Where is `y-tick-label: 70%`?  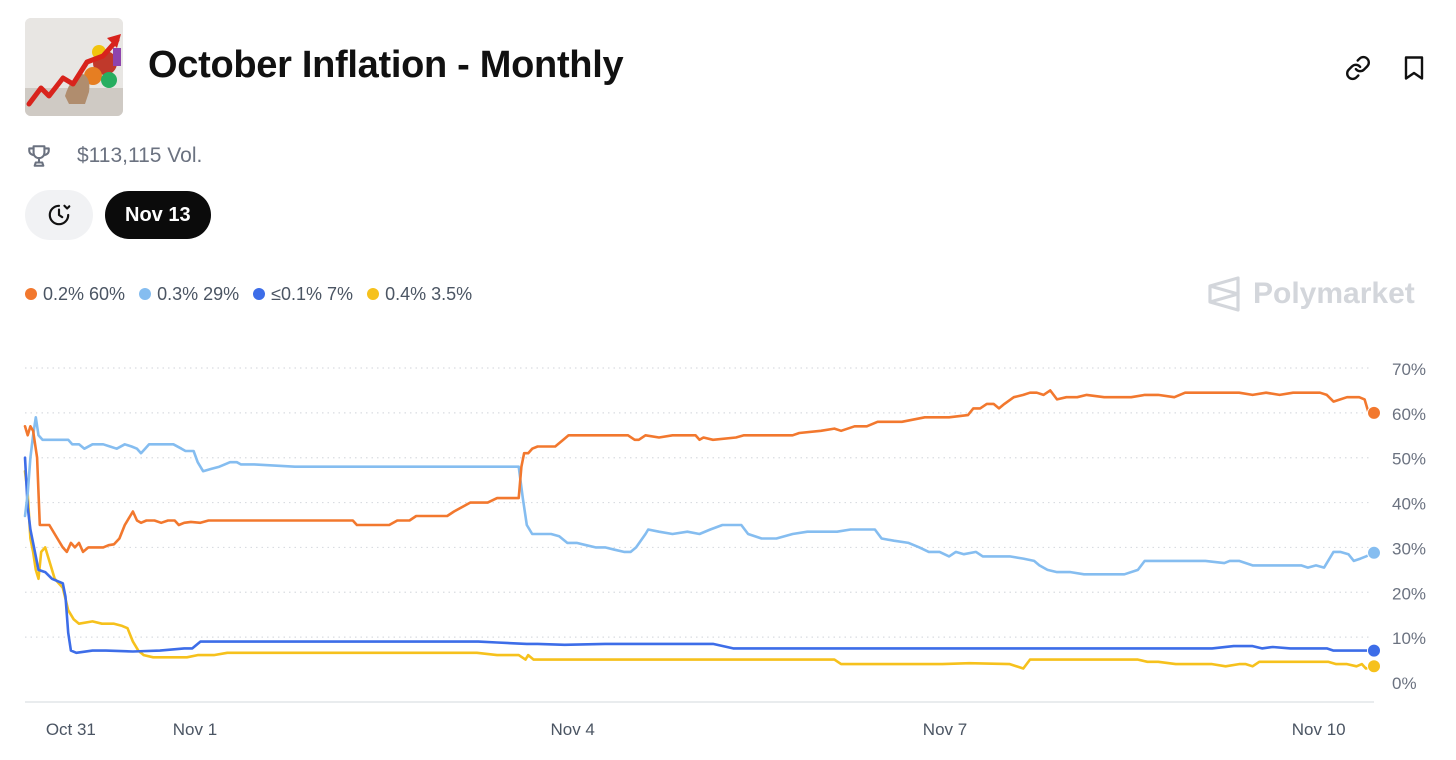 y-tick-label: 70% is located at coordinates (1409, 369).